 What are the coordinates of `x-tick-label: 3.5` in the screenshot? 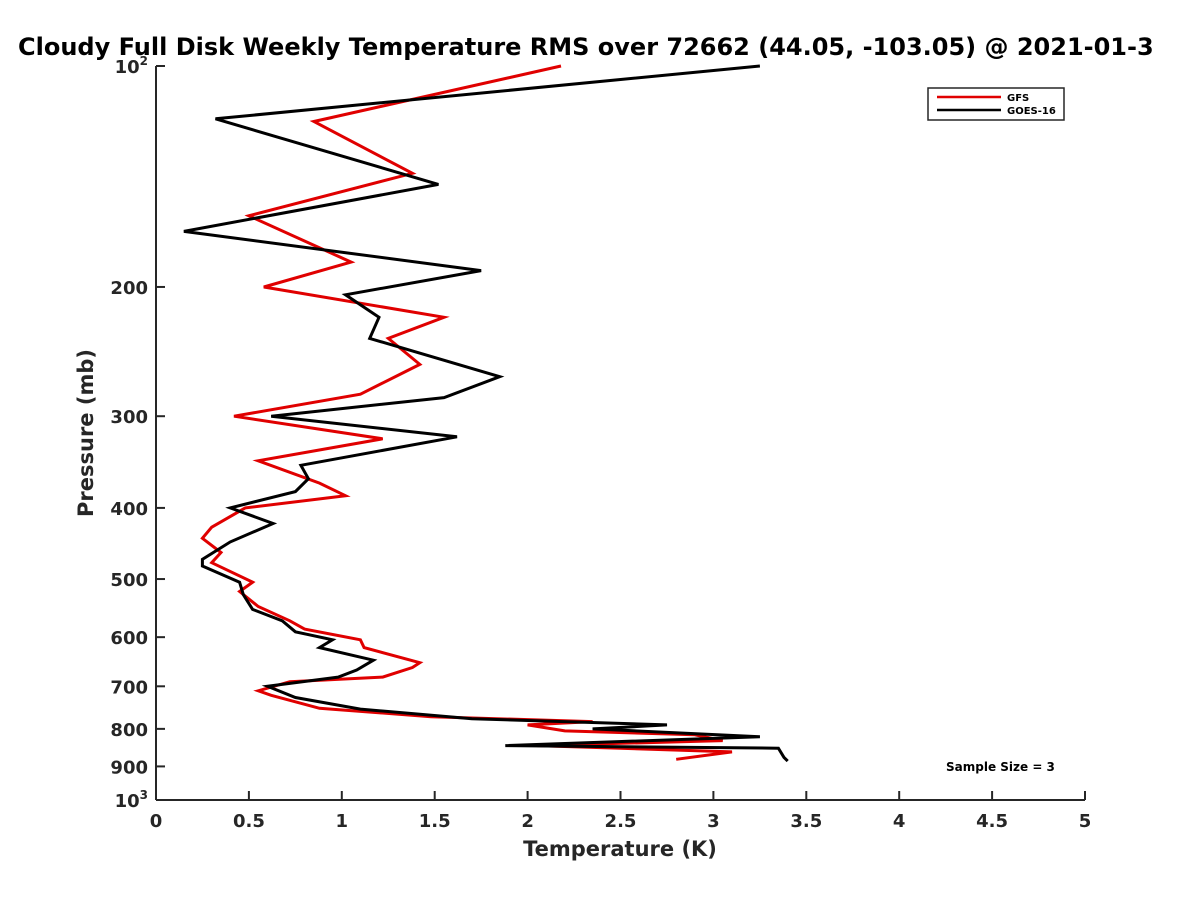 It's located at (806, 821).